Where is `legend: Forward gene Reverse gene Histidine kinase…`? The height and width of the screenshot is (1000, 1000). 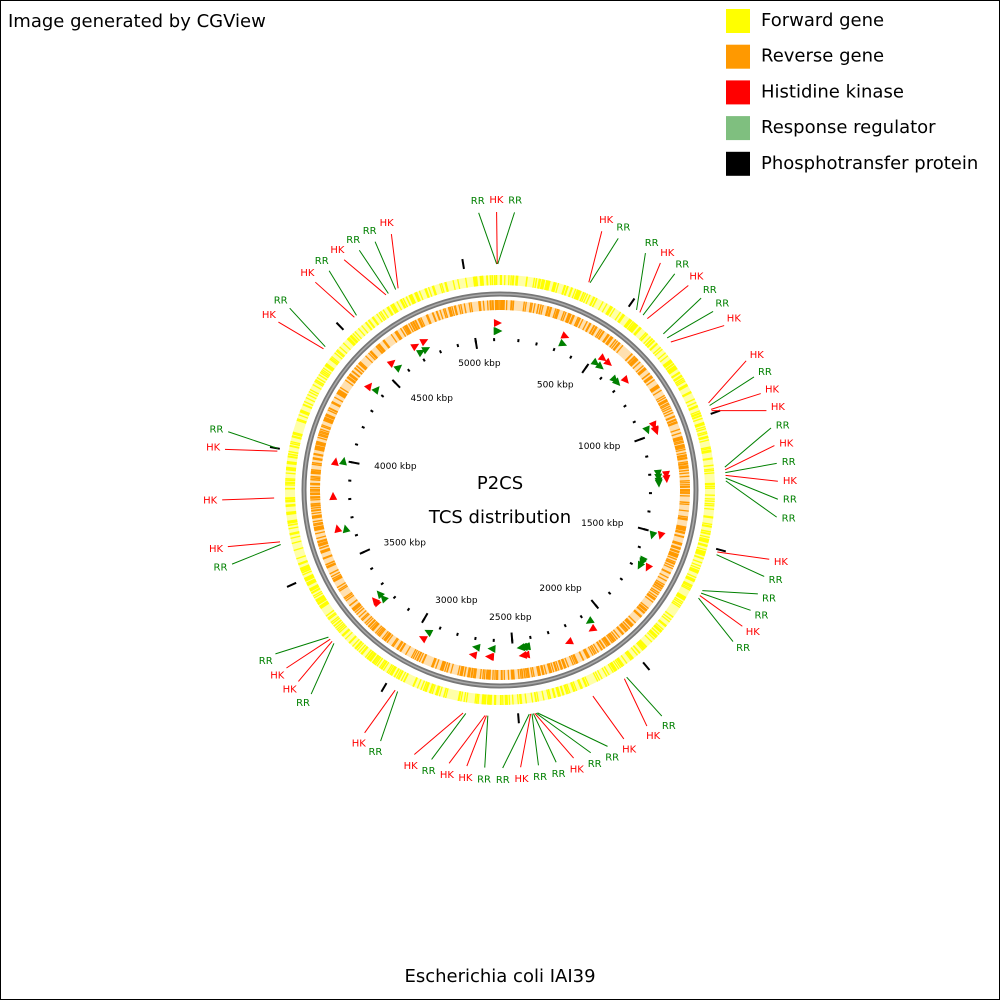
legend: Forward gene Reverse gene Histidine kinase… is located at coordinates (852, 92).